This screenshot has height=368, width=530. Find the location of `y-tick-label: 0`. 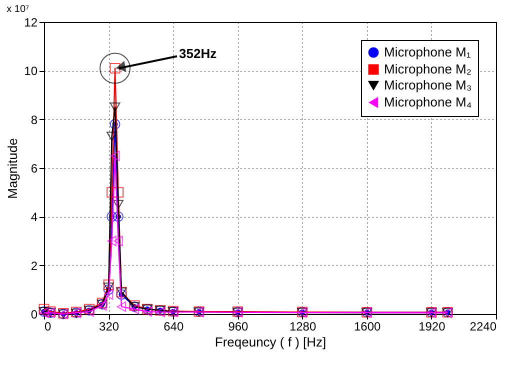

y-tick-label: 0 is located at coordinates (34, 315).